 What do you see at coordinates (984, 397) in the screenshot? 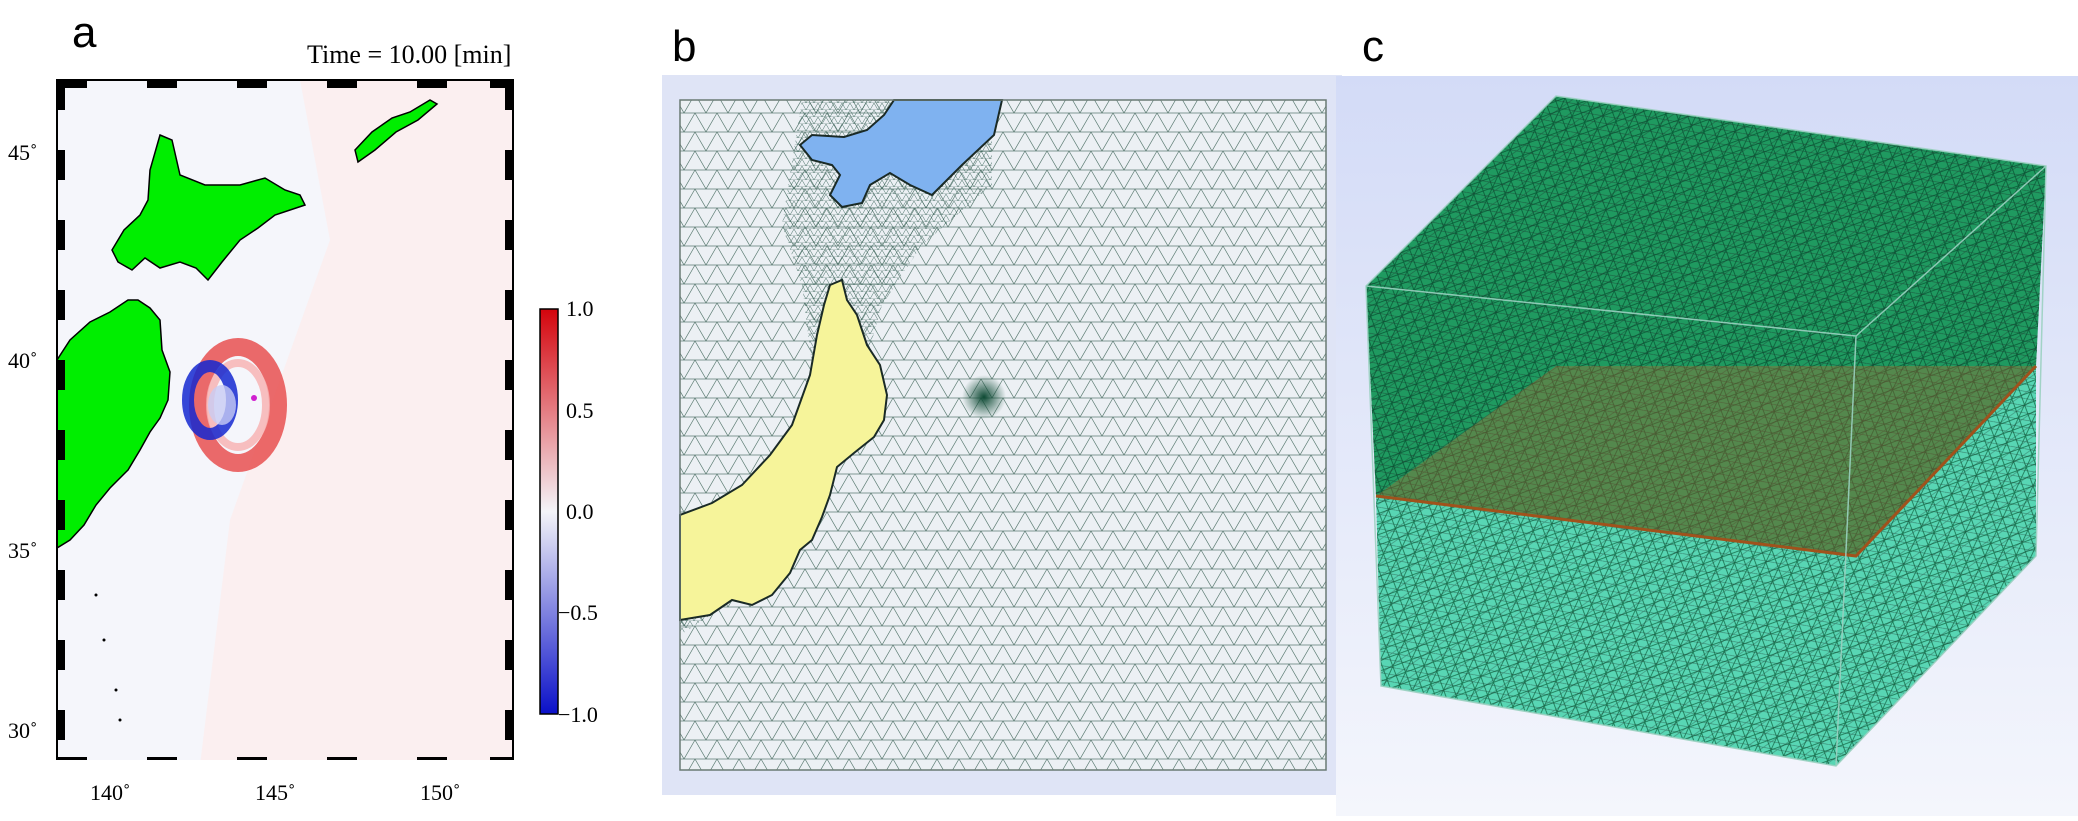
I see `panel-b-refinement-spot` at bounding box center [984, 397].